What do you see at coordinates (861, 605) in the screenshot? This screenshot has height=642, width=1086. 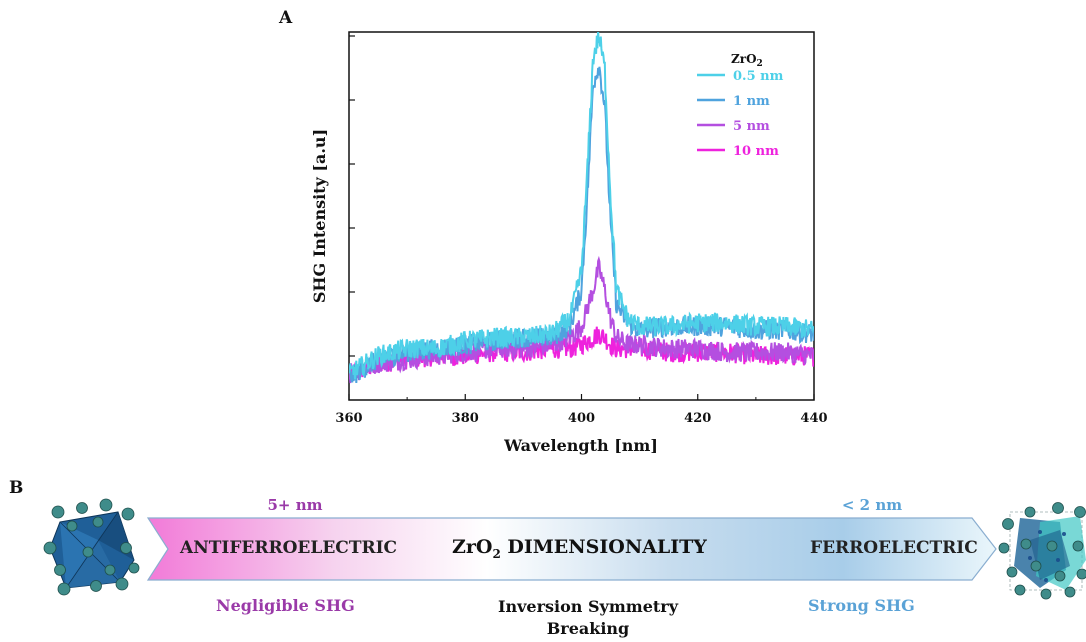 I see `strong-shg-caption: Strong SHG` at bounding box center [861, 605].